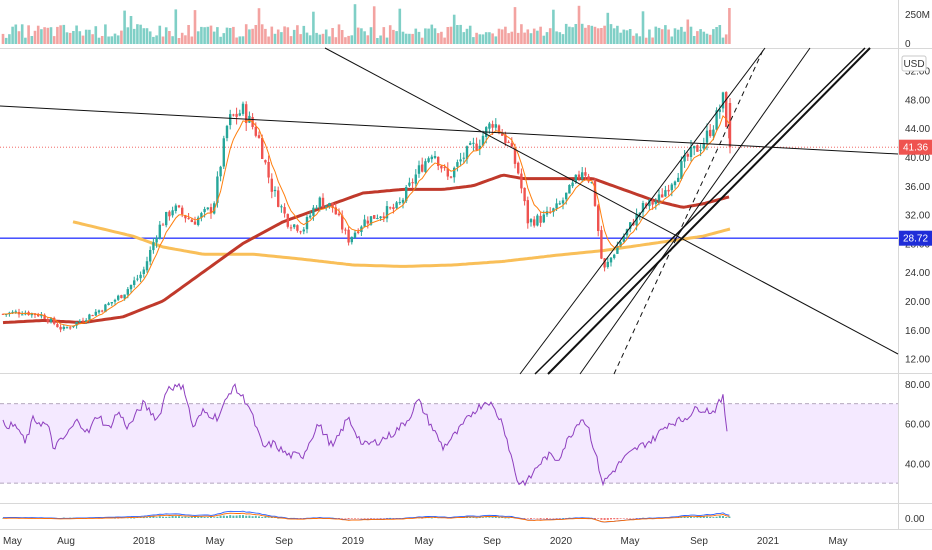 The height and width of the screenshot is (550, 932). I want to click on rsi-line, so click(365, 434).